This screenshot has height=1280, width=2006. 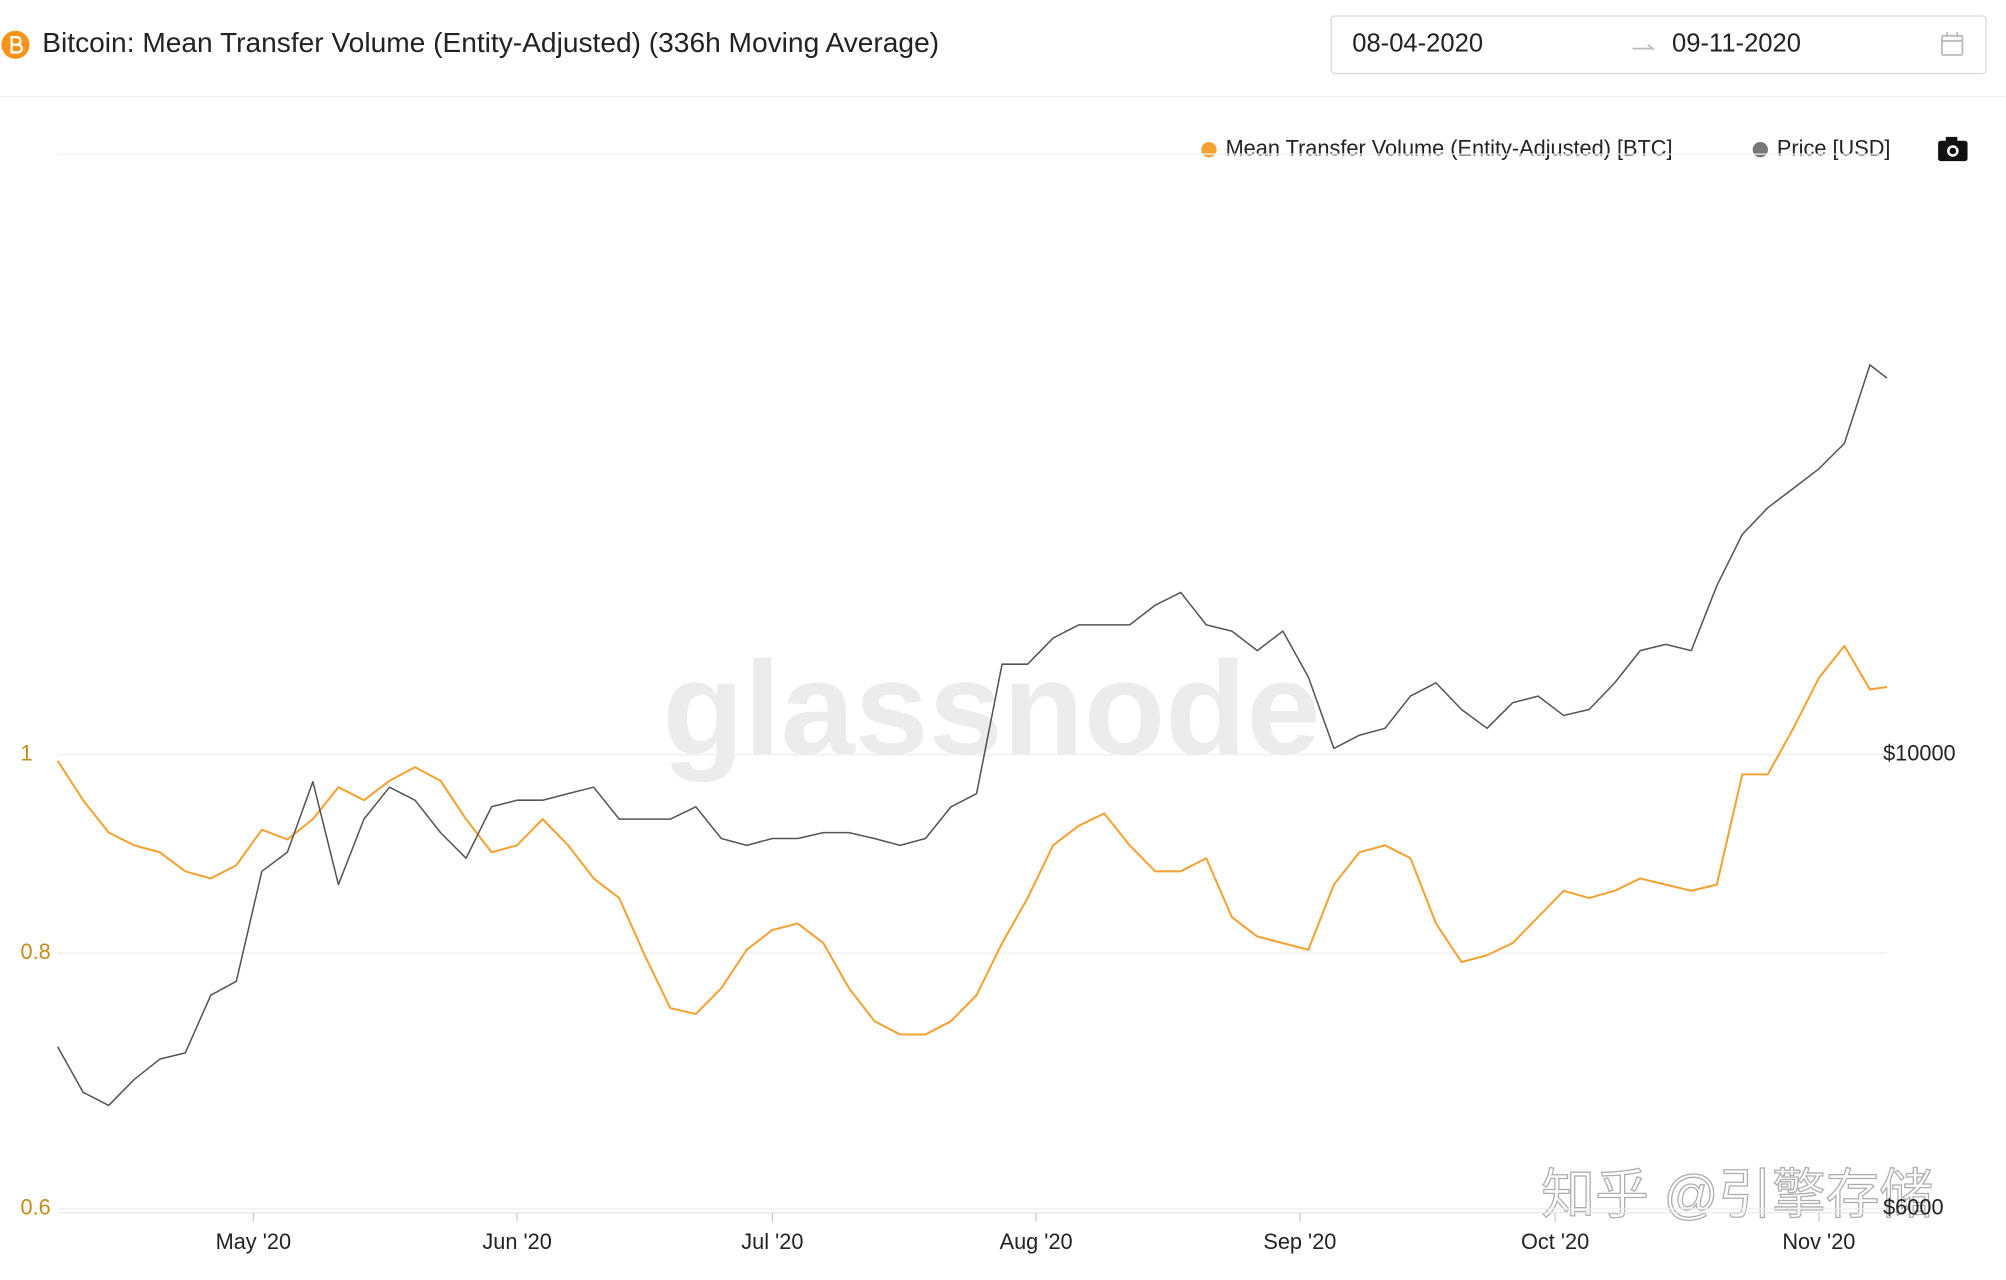 I want to click on bitcoin-icon-glyph, so click(x=16, y=44).